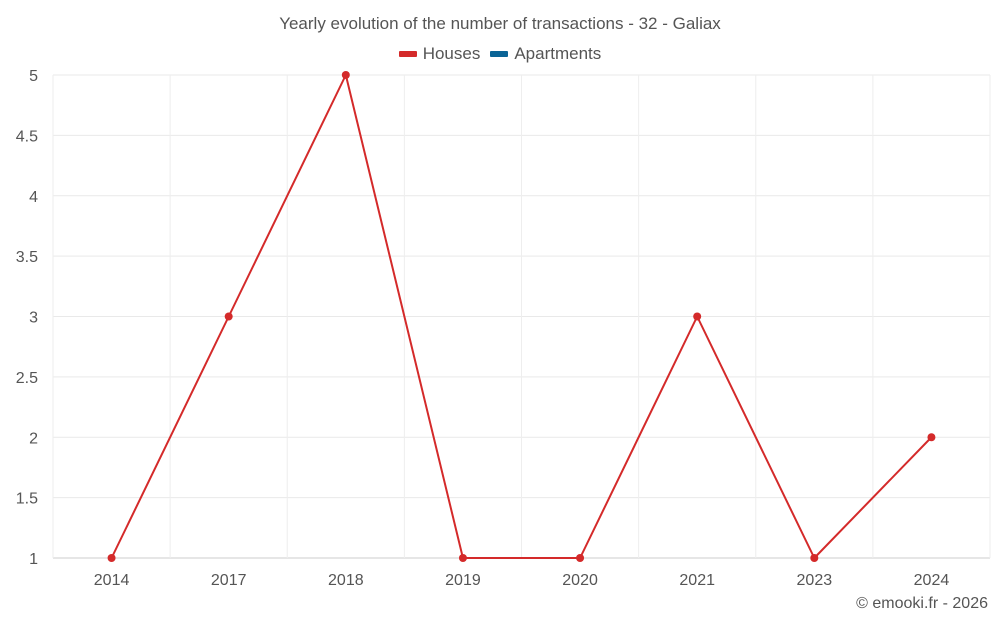 Image resolution: width=1000 pixels, height=625 pixels. I want to click on legend-item-apartments: Apartments, so click(545, 54).